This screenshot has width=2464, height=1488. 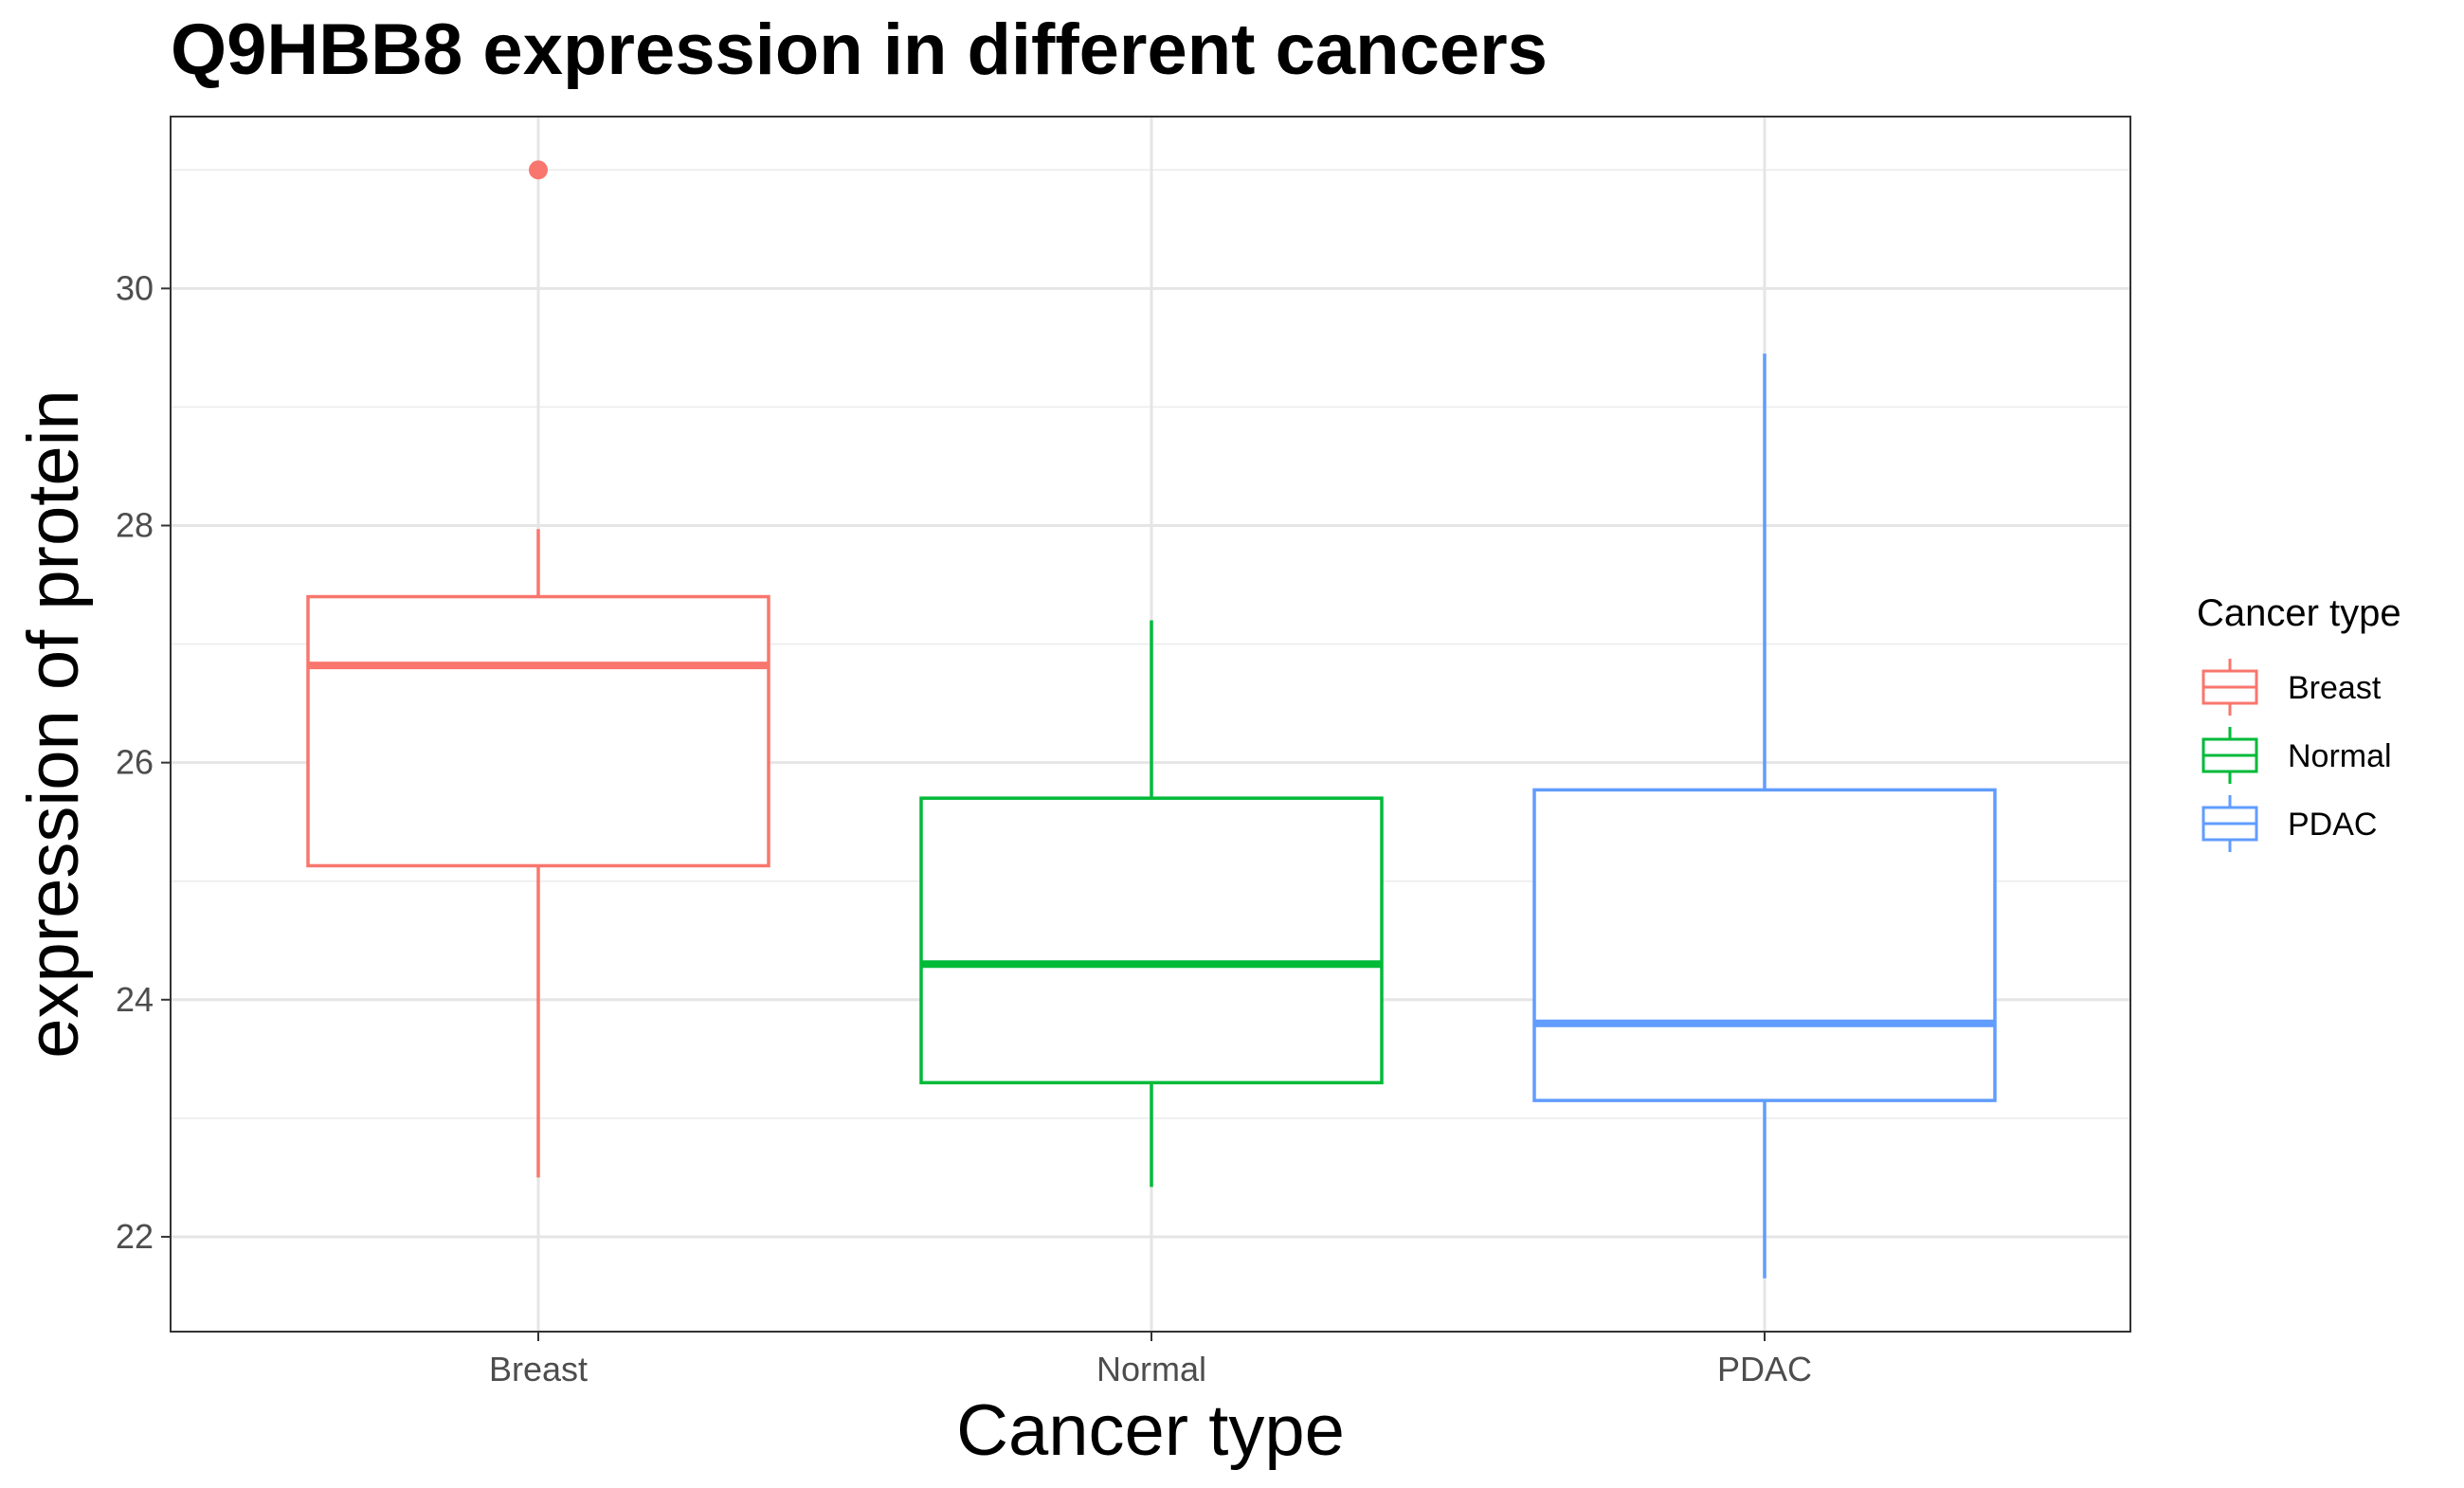 I want to click on legend-item-breast: Breast, so click(x=2291, y=687).